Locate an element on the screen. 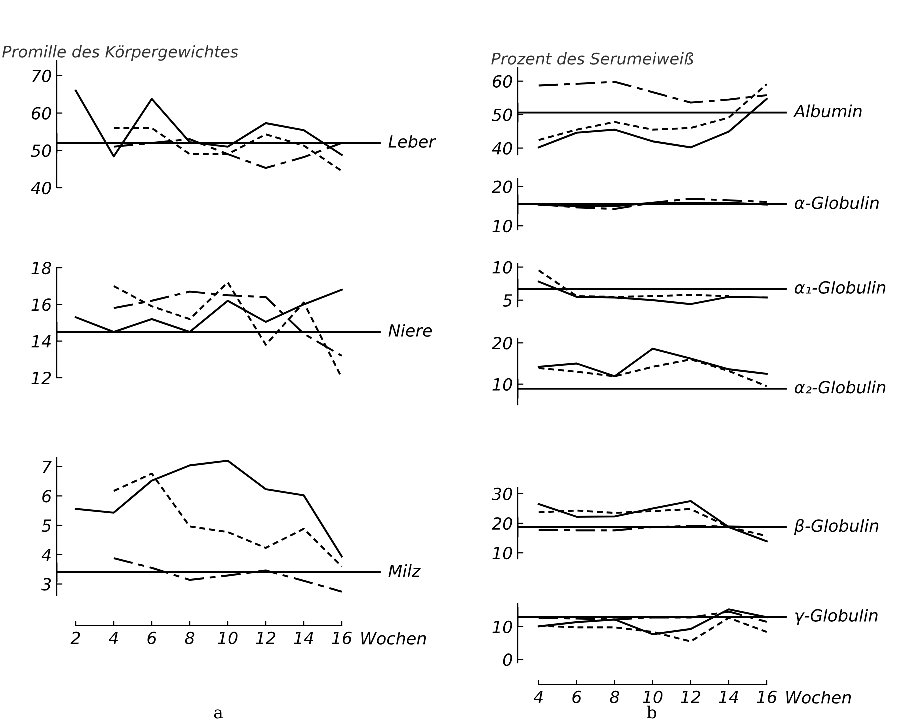 The image size is (911, 724). y-tick-label: 18 is located at coordinates (42, 268).